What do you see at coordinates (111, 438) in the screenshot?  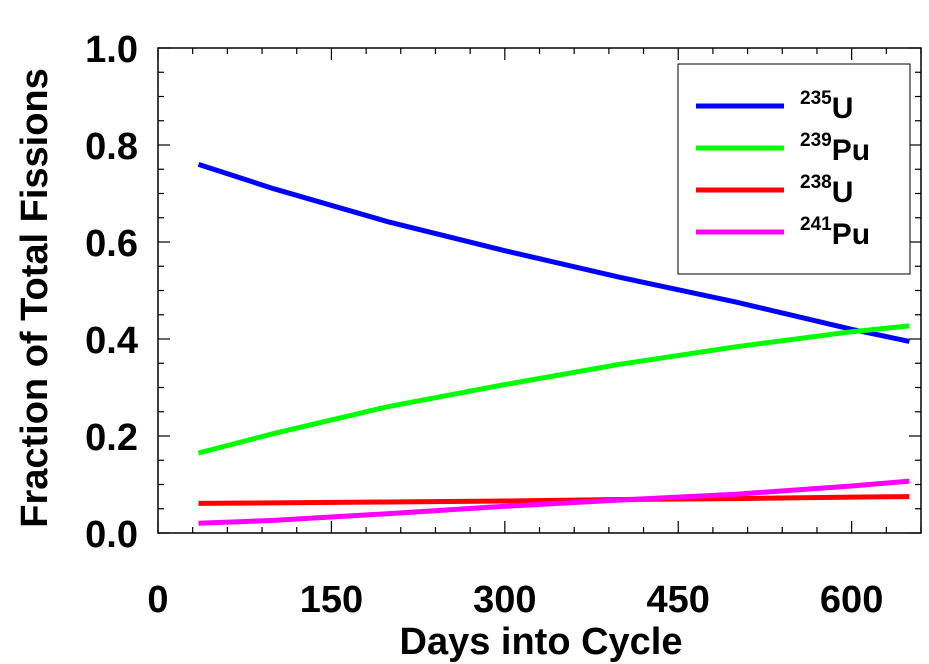 I see `y-tick-label: 0.2` at bounding box center [111, 438].